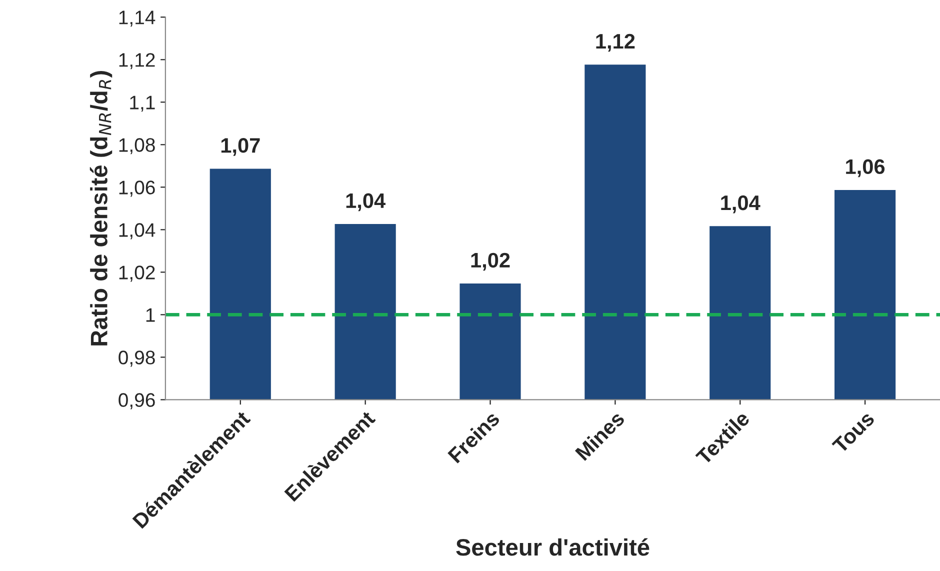 The width and height of the screenshot is (940, 571). What do you see at coordinates (136, 401) in the screenshot?
I see `y-tick-label: 0,96` at bounding box center [136, 401].